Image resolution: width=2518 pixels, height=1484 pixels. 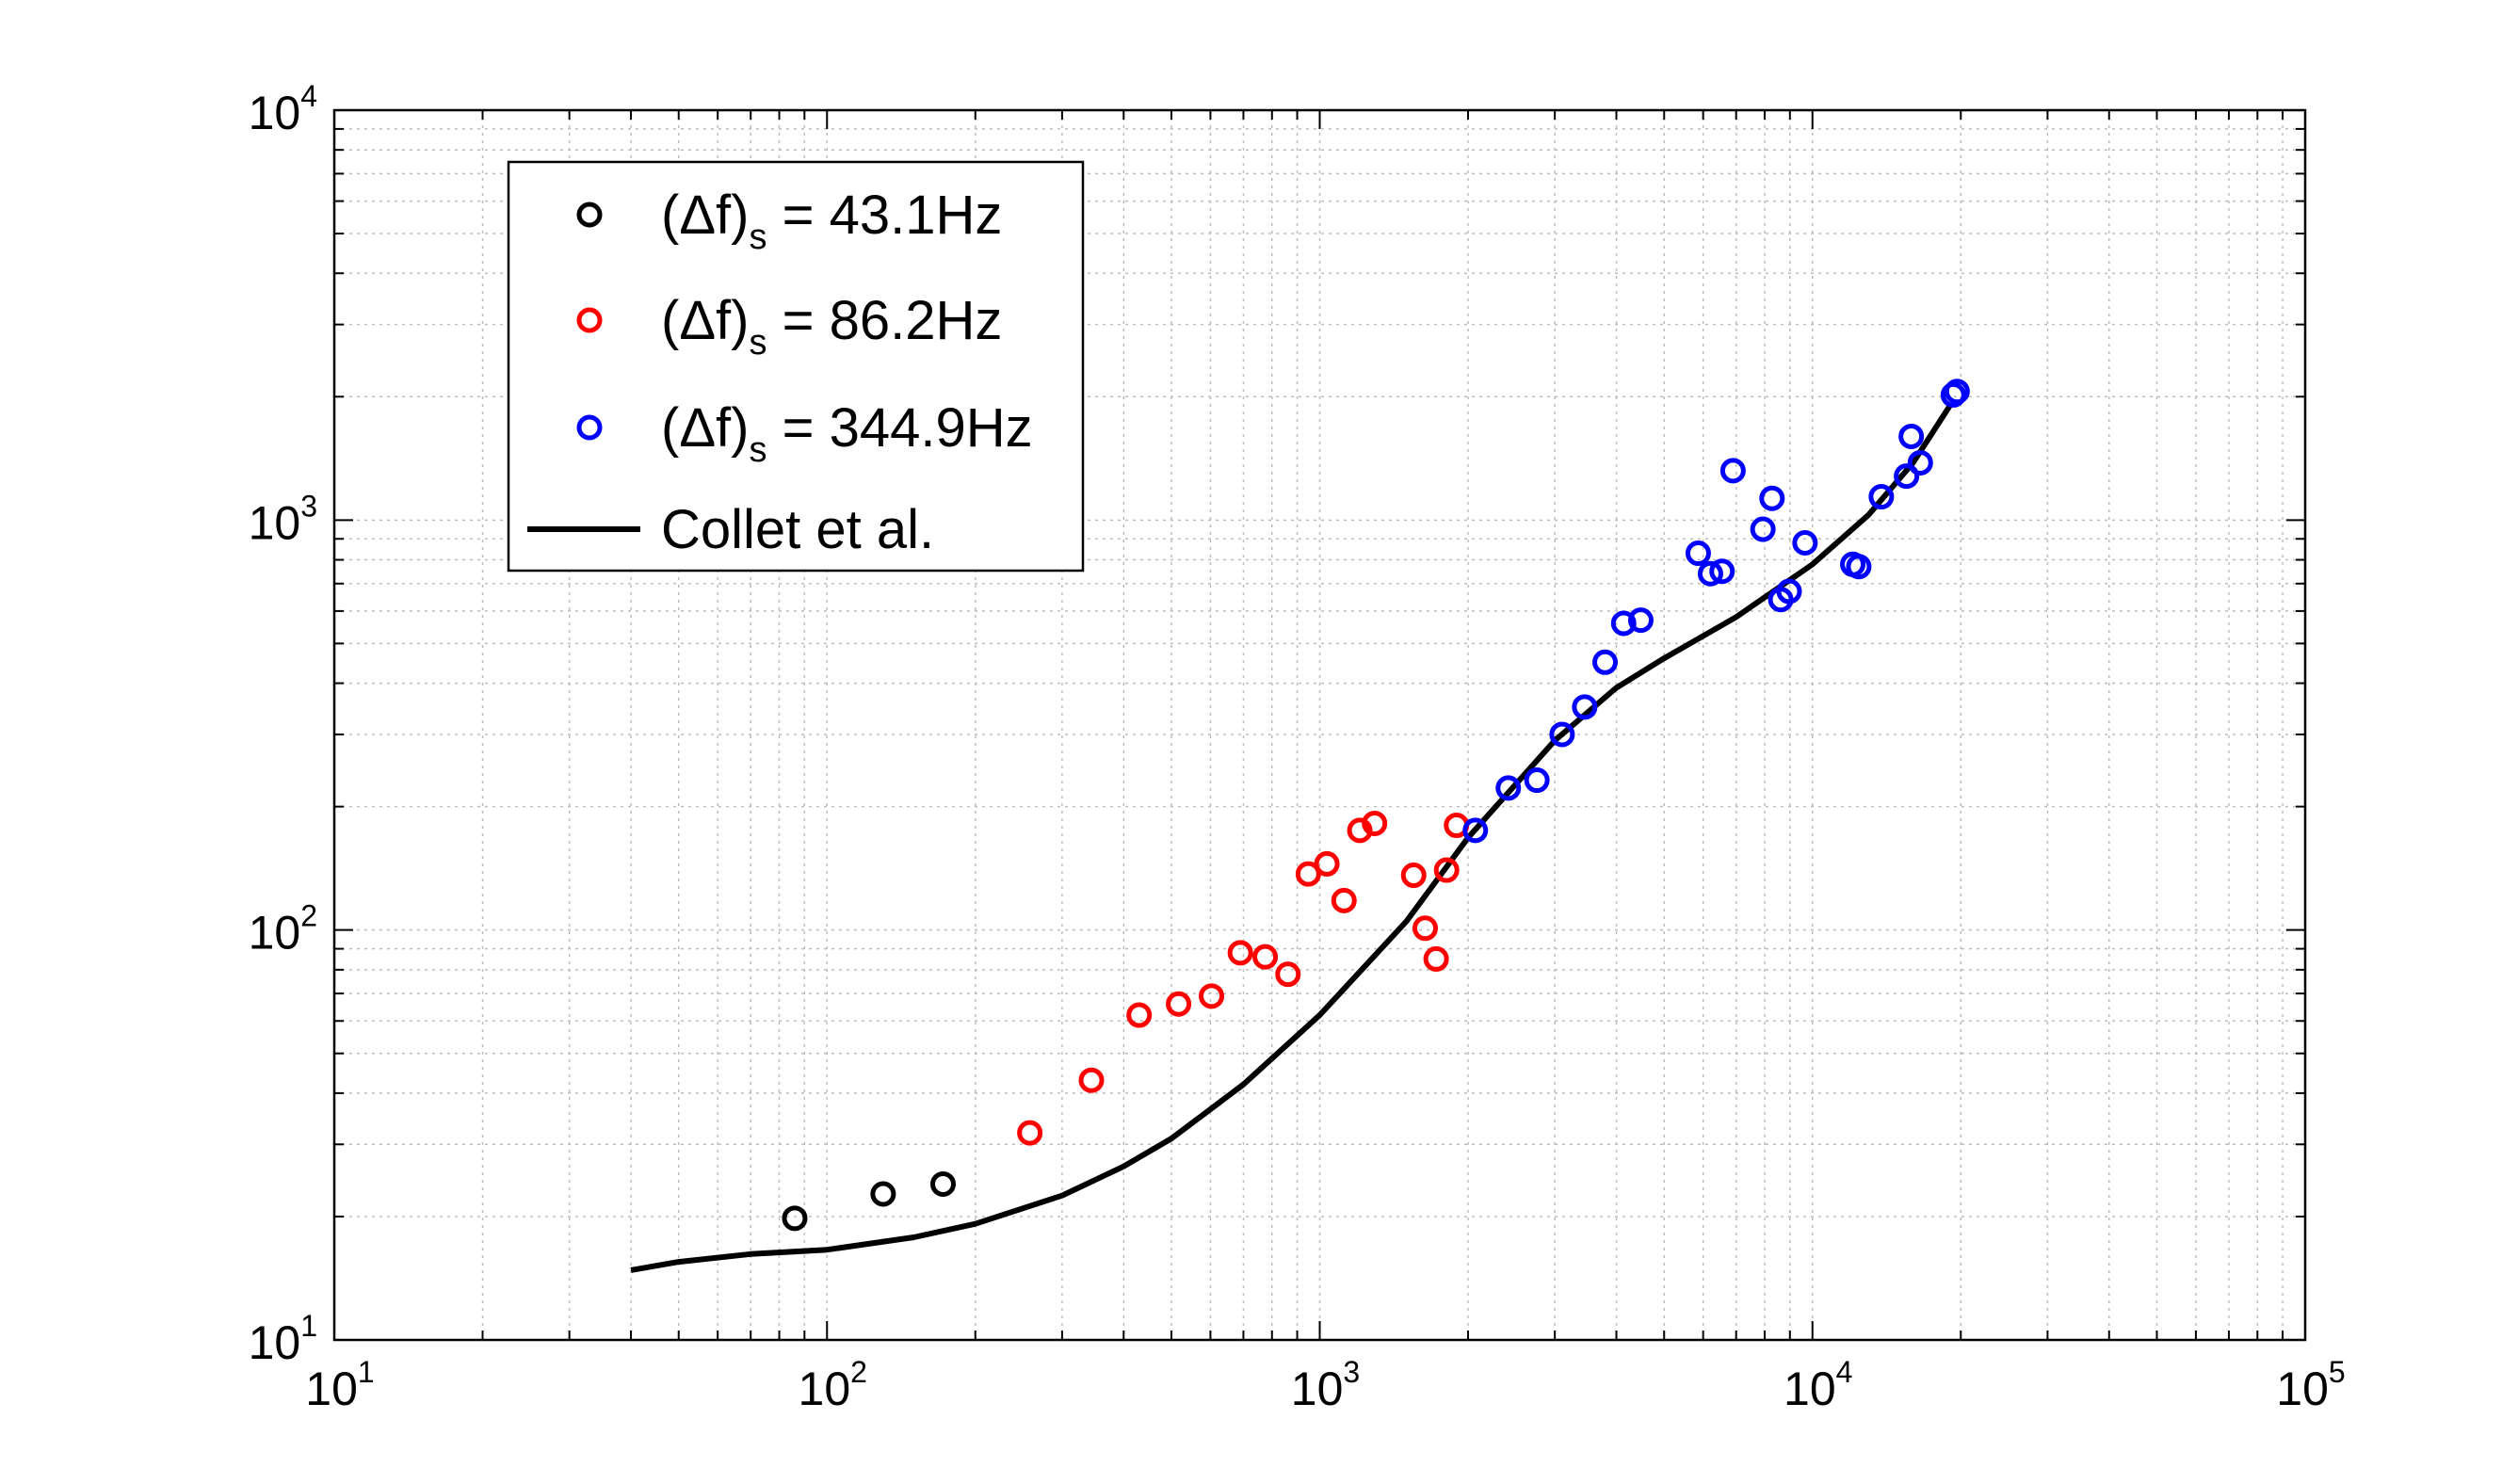 I want to click on y-tick-label: 10³, so click(x=283, y=519).